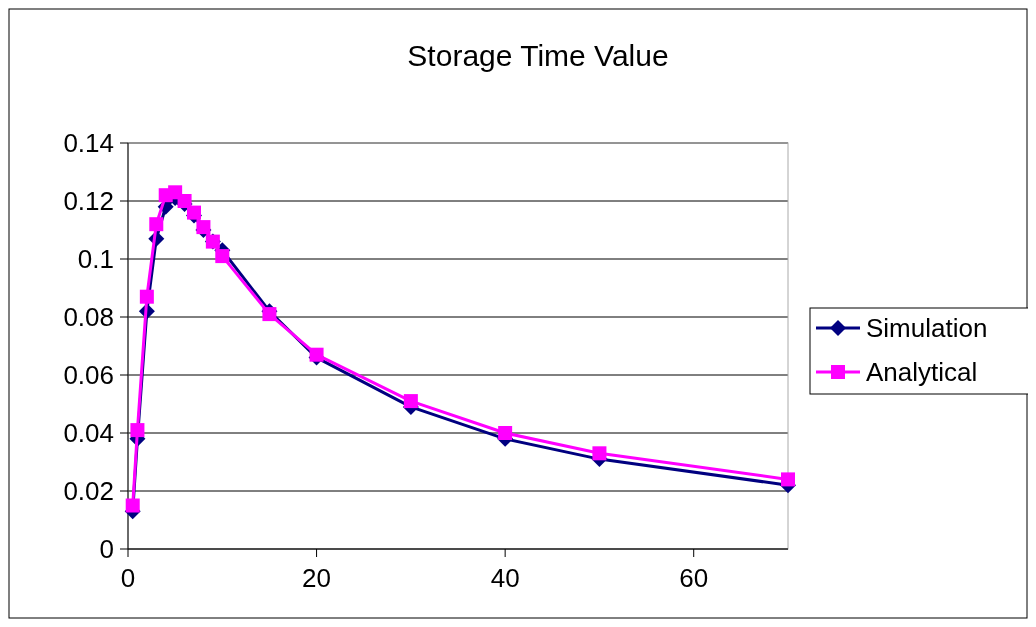  I want to click on y-tick-label: 0, so click(106, 549).